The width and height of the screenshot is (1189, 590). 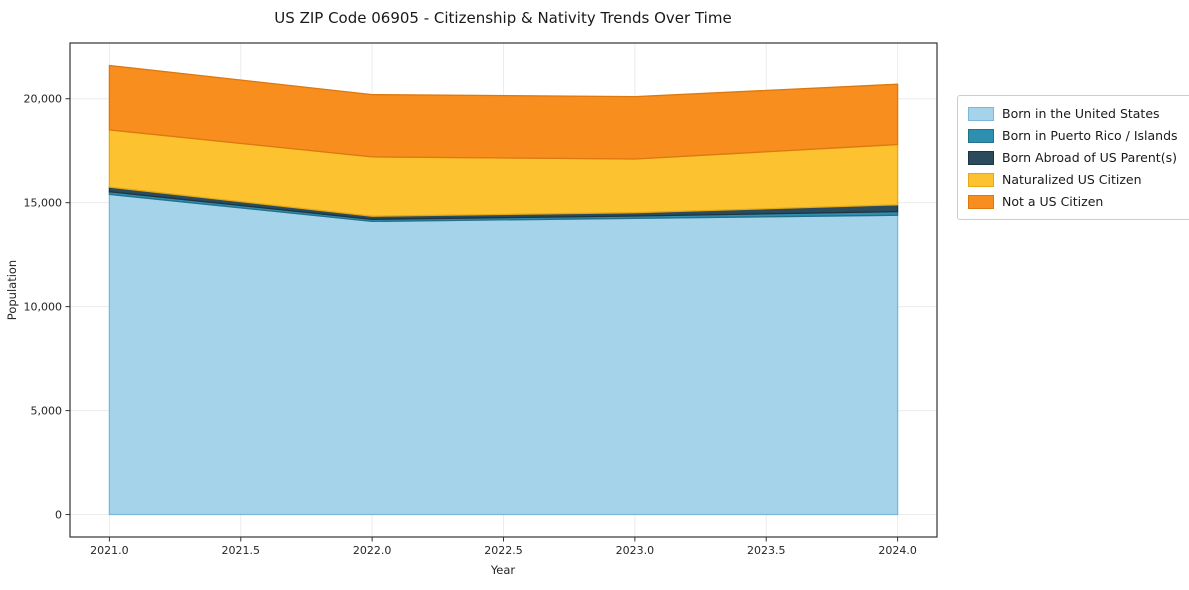 I want to click on x-tick-label: 2023.0, so click(x=635, y=550).